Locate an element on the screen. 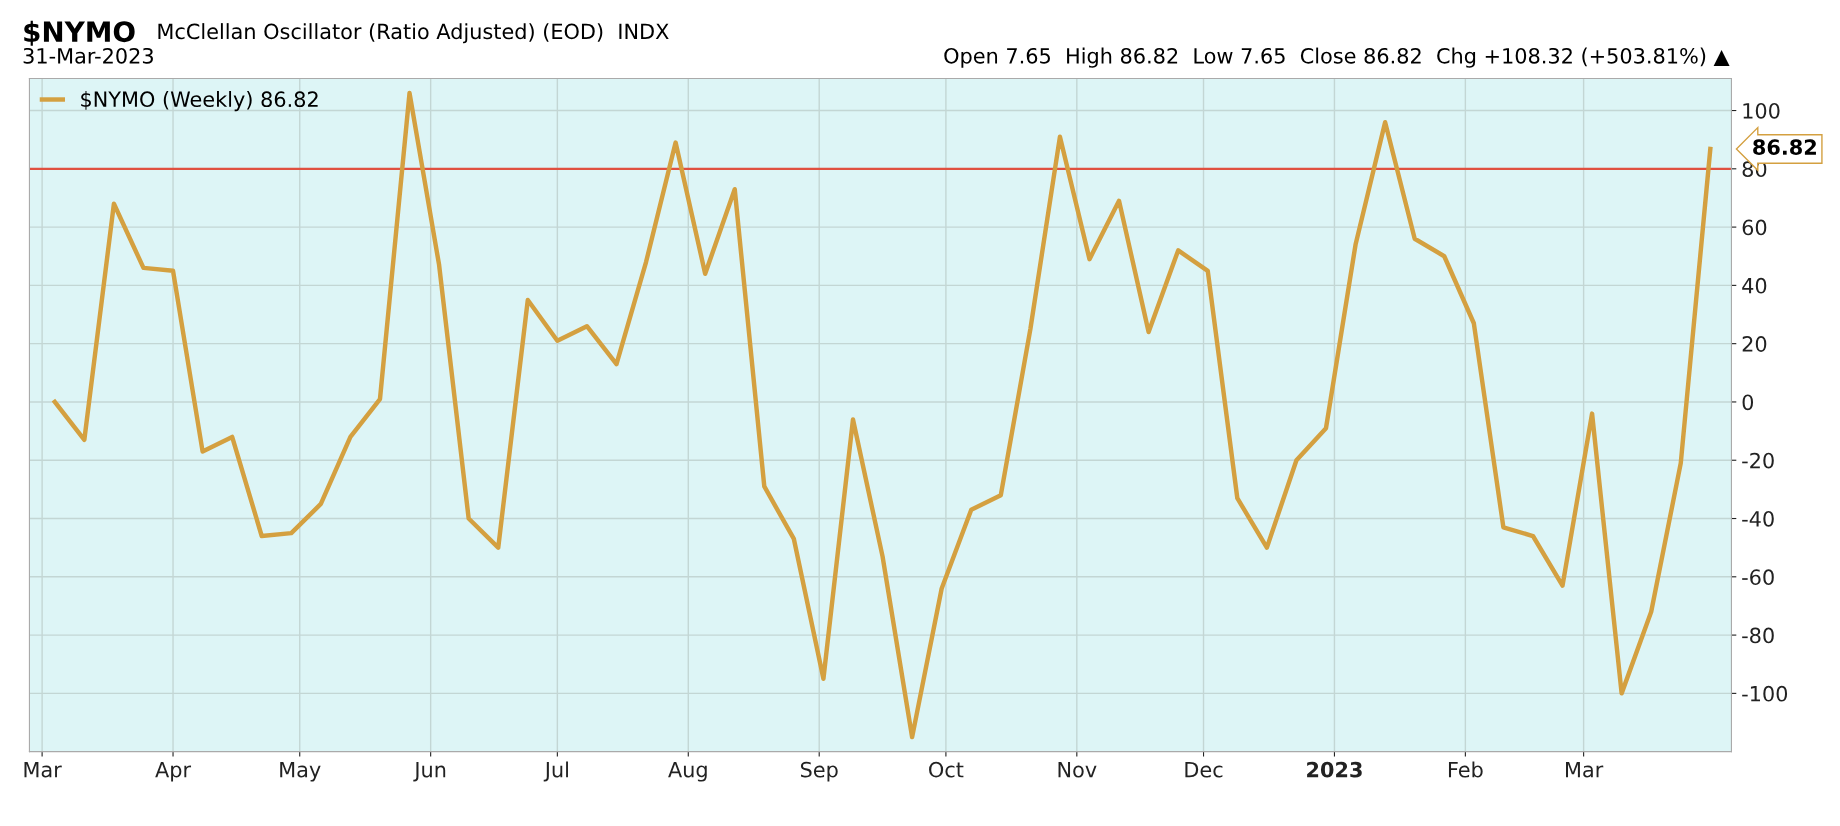 The height and width of the screenshot is (826, 1840). annotation: 86.82 is located at coordinates (1784, 147).